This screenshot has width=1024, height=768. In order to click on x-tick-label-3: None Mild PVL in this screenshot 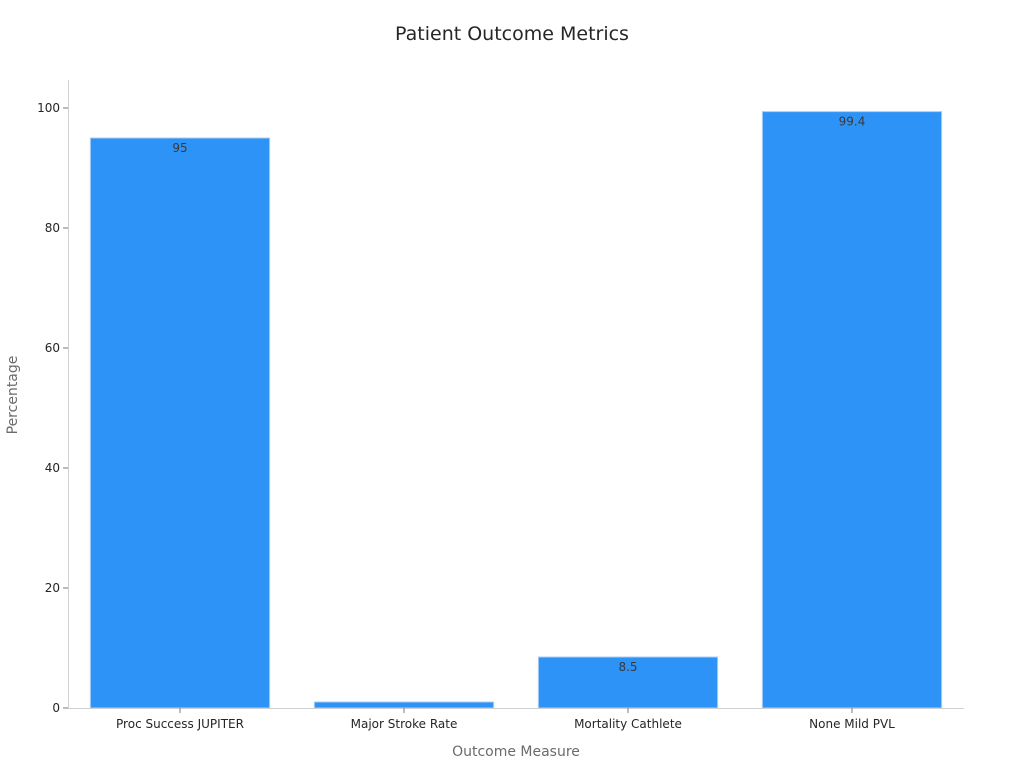, I will do `click(852, 724)`.